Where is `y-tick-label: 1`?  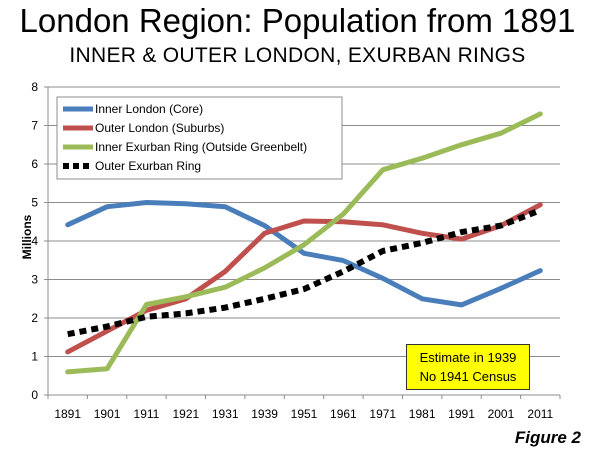 y-tick-label: 1 is located at coordinates (34, 357).